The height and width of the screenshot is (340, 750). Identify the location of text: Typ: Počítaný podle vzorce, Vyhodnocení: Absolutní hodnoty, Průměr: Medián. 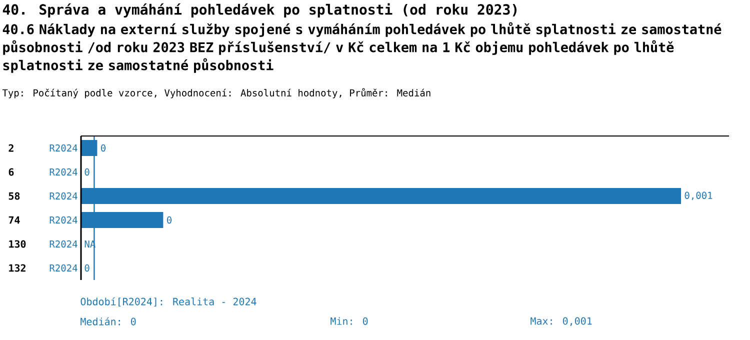
(216, 93).